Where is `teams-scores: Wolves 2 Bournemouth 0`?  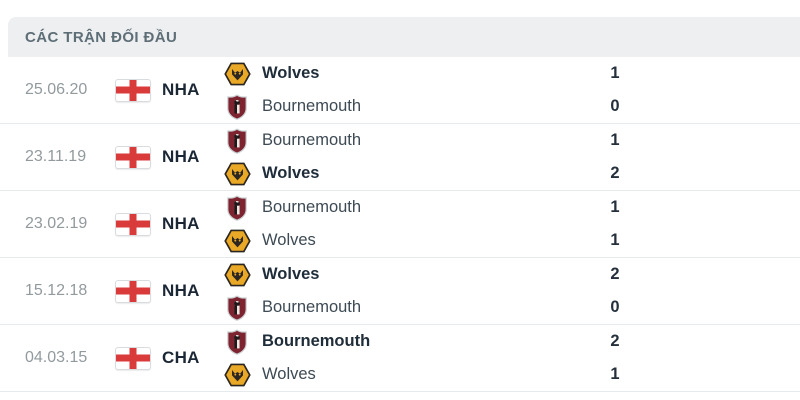
teams-scores: Wolves 2 Bournemouth 0 is located at coordinates (511, 291).